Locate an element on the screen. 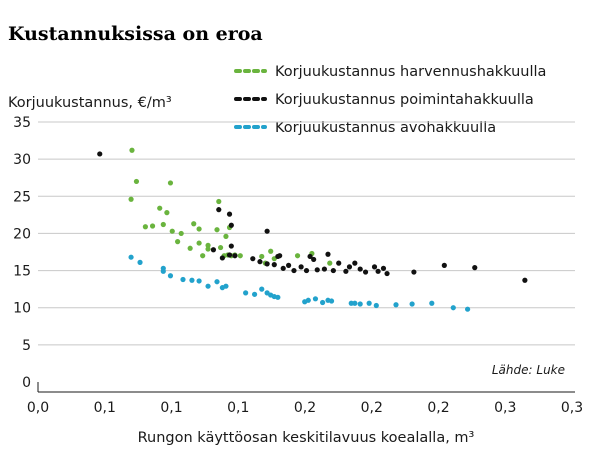 This screenshot has height=461, width=603. y-axis-label: Korjuukustannus, €/m³ is located at coordinates (90, 103).